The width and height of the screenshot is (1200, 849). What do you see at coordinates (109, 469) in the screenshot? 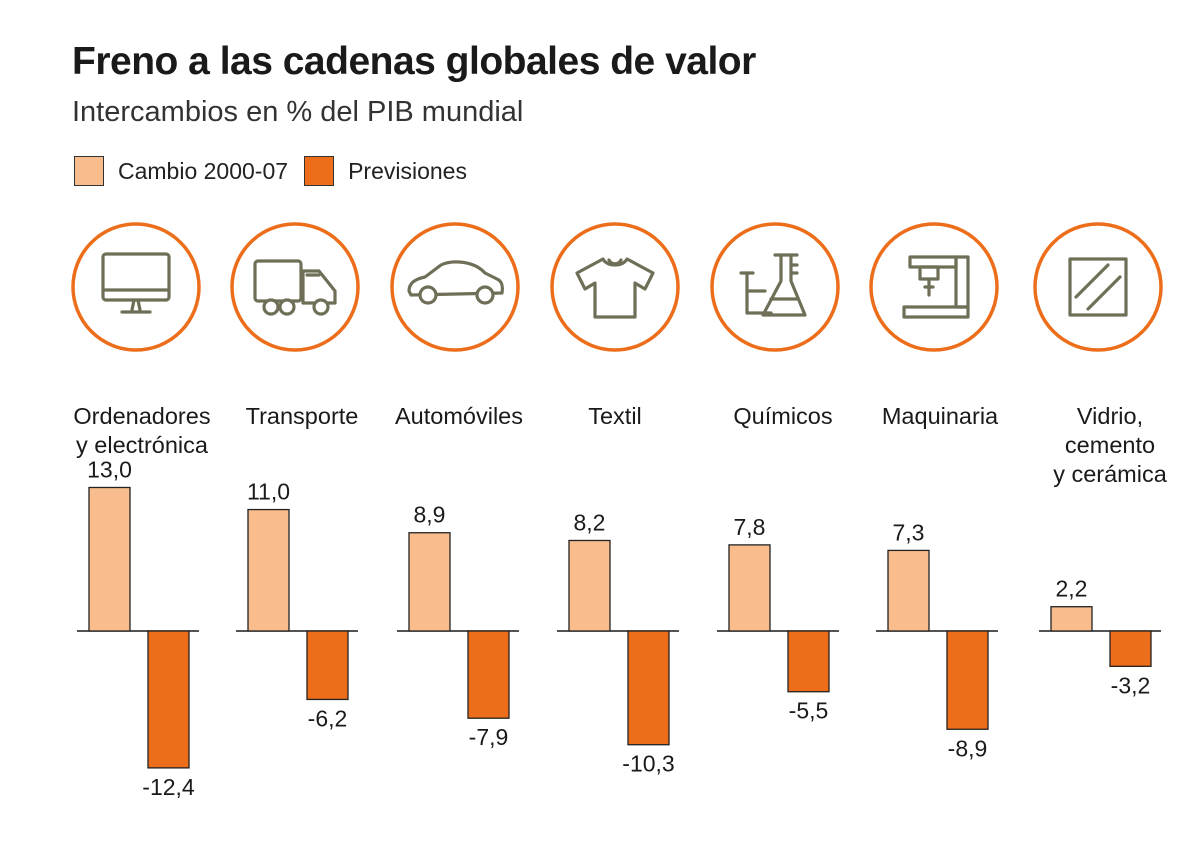
I see `data-label: 13,0` at bounding box center [109, 469].